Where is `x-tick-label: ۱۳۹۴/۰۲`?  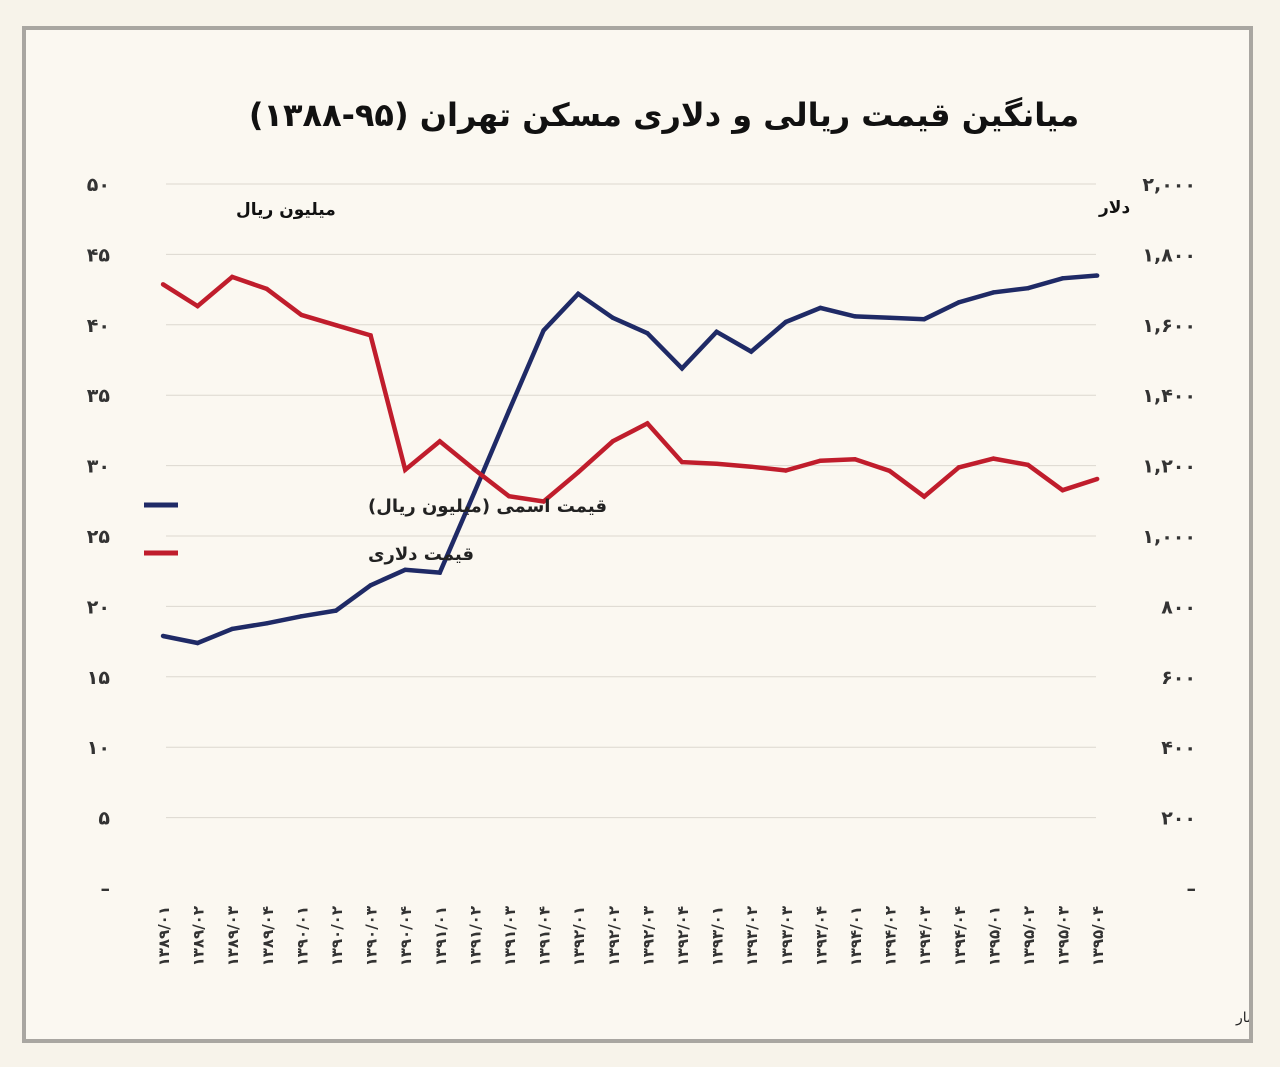 x-tick-label: ۱۳۹۴/۰۲ is located at coordinates (891, 936).